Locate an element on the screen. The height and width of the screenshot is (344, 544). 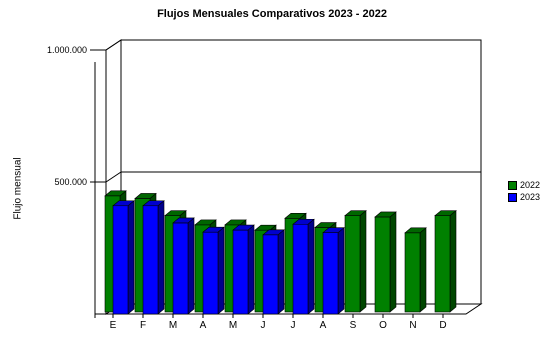
x-tick-label-4: M is located at coordinates (233, 325).